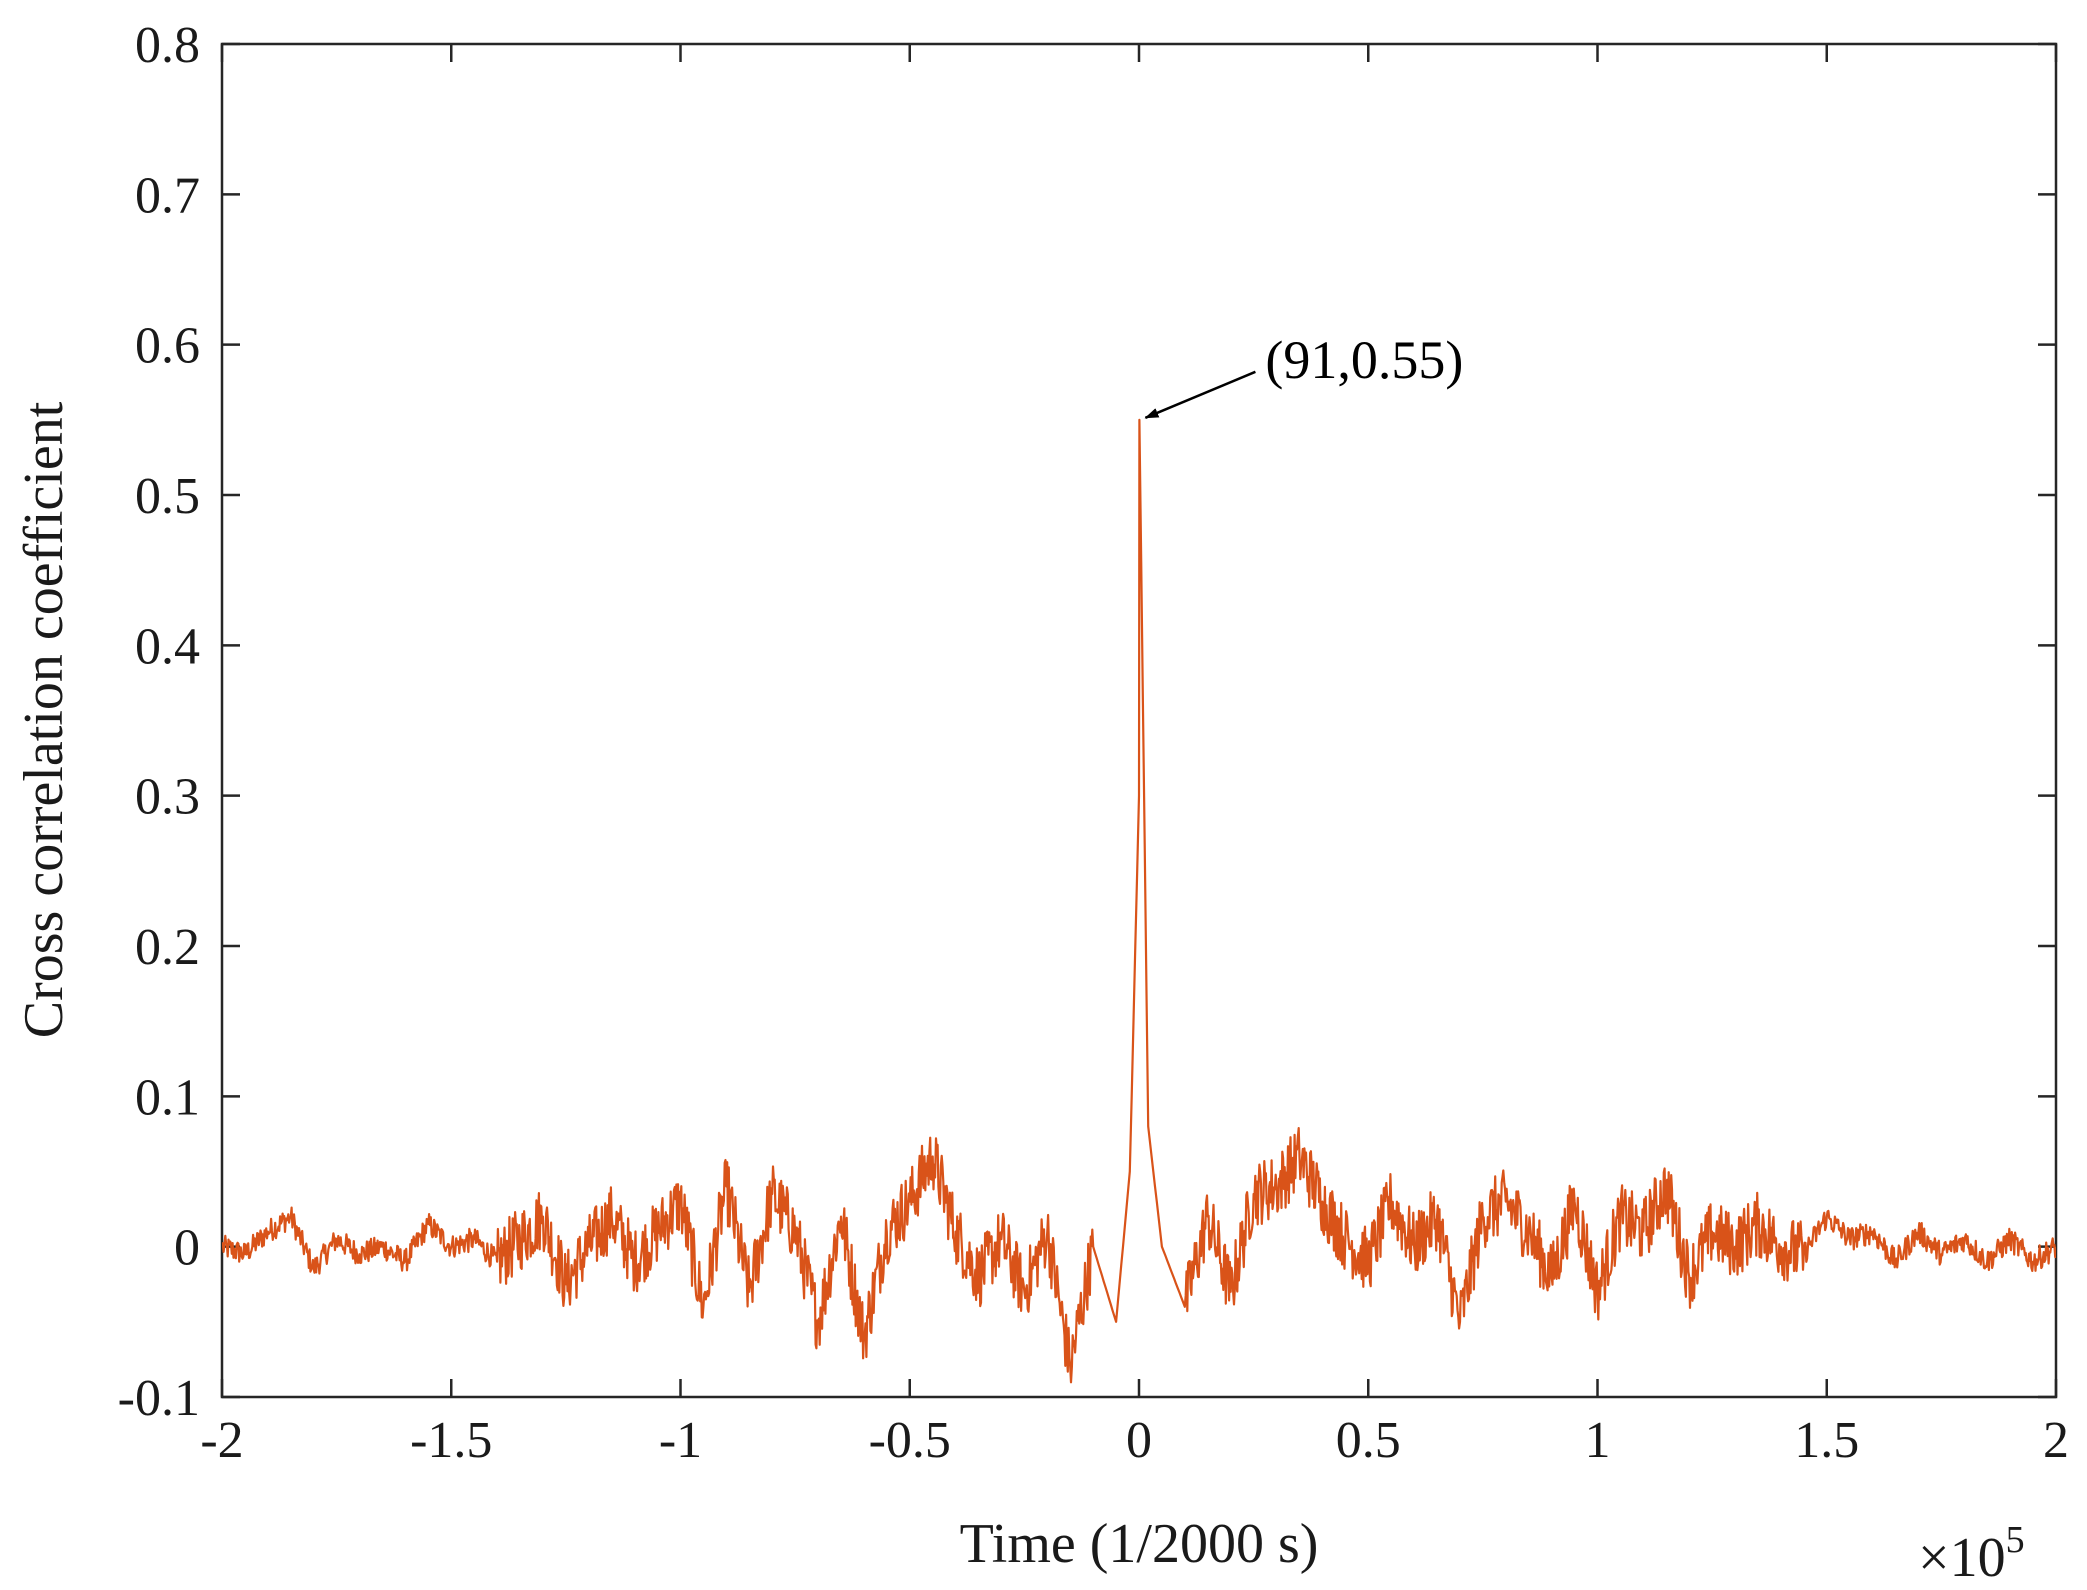 The height and width of the screenshot is (1590, 2087). Describe the element at coordinates (1364, 360) in the screenshot. I see `annotation-label: (91,0.55)` at that location.